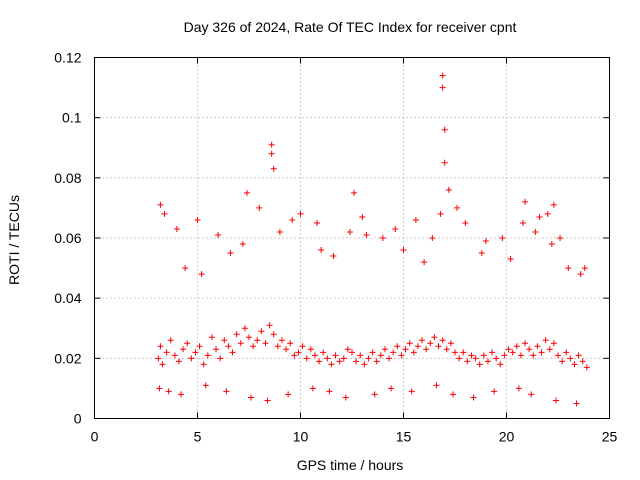  What do you see at coordinates (198, 437) in the screenshot?
I see `x-tick-label: 5` at bounding box center [198, 437].